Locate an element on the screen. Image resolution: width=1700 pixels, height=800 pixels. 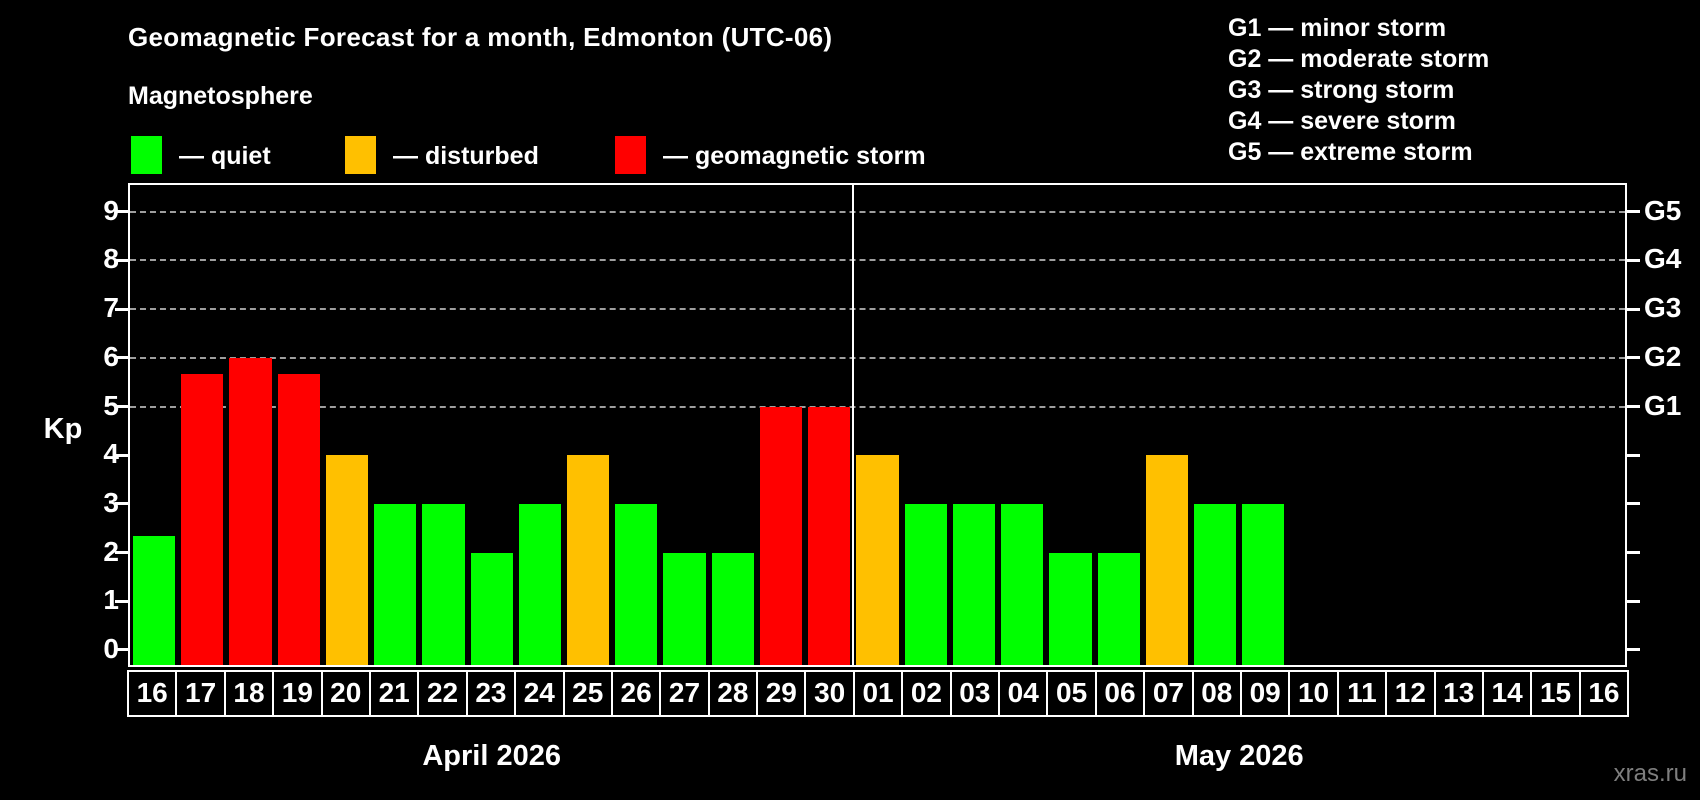
legend-item-storm: — geomagnetic storm is located at coordinates (780, 155).